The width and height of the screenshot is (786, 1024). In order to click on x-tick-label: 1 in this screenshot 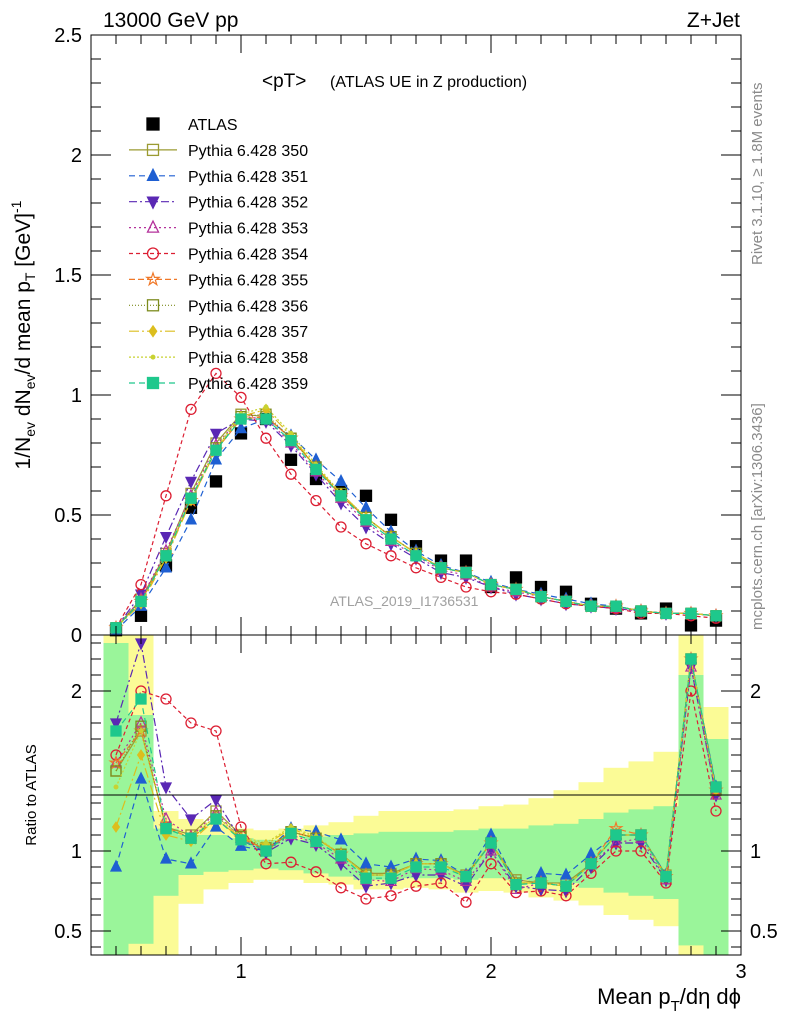, I will do `click(240, 972)`.